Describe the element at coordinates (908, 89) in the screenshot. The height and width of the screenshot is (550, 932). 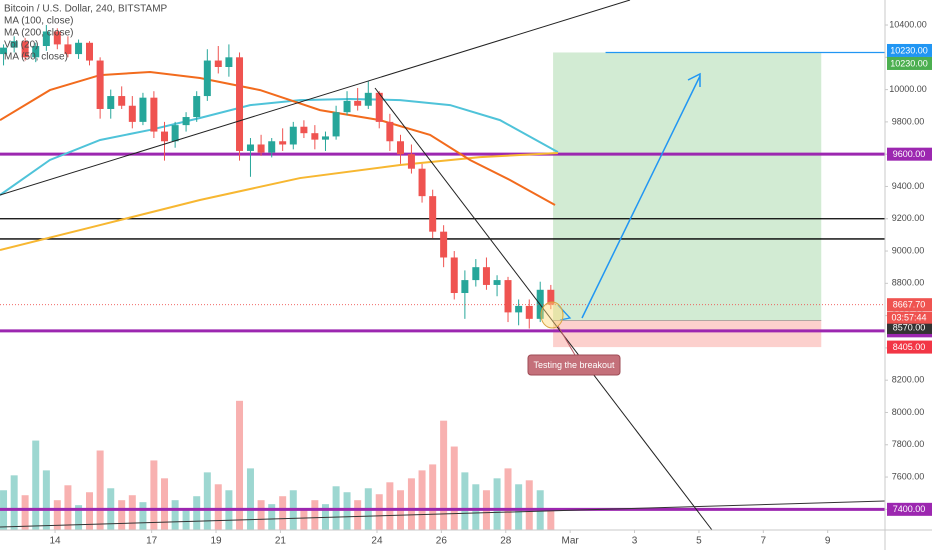
I see `y-tick-label: 10000.00` at that location.